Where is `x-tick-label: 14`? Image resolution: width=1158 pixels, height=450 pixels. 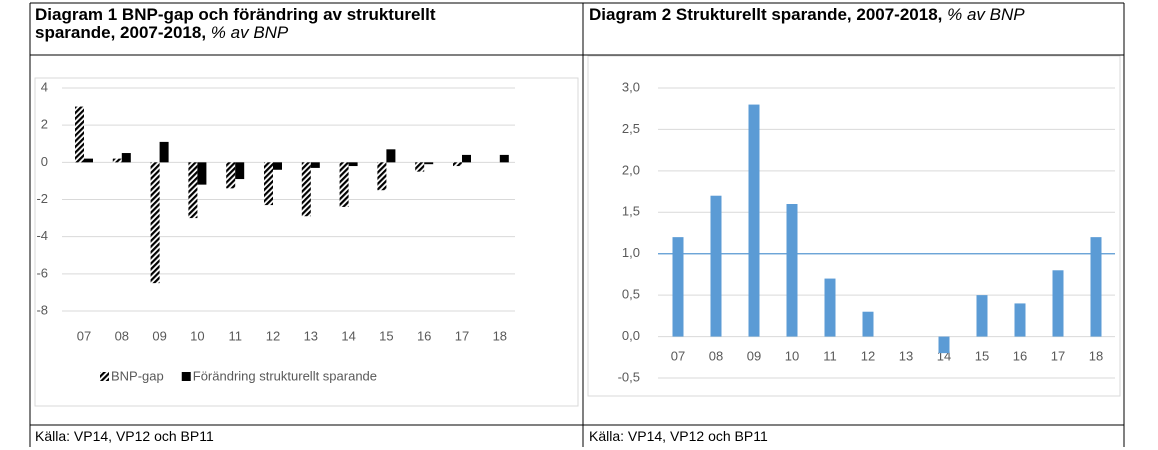
x-tick-label: 14 is located at coordinates (348, 335).